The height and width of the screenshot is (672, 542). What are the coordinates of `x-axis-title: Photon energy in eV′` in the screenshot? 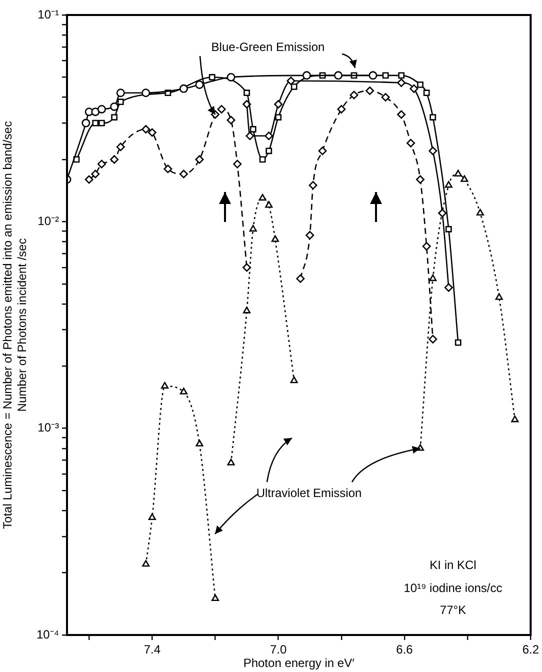 It's located at (299, 663).